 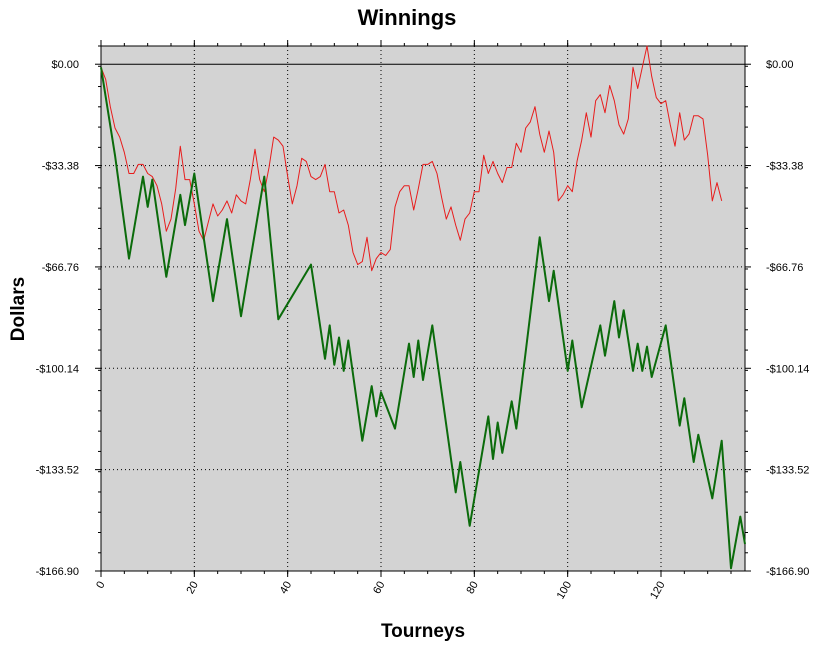 I want to click on y-tick-label-left: -$100.14, so click(x=57, y=369).